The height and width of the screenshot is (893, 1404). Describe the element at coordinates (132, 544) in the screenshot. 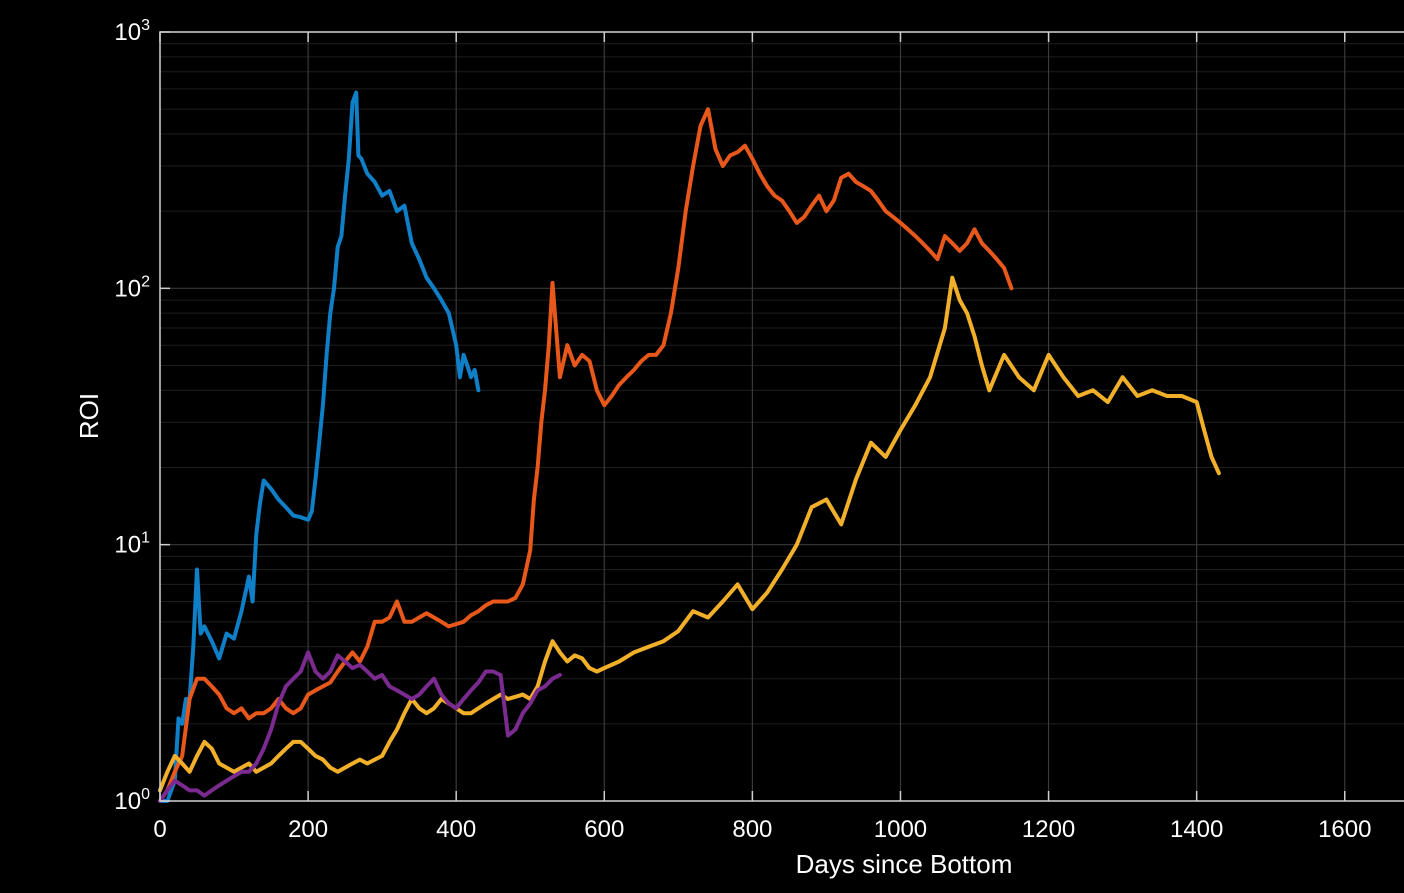

I see `y-tick-label: 10¹` at that location.